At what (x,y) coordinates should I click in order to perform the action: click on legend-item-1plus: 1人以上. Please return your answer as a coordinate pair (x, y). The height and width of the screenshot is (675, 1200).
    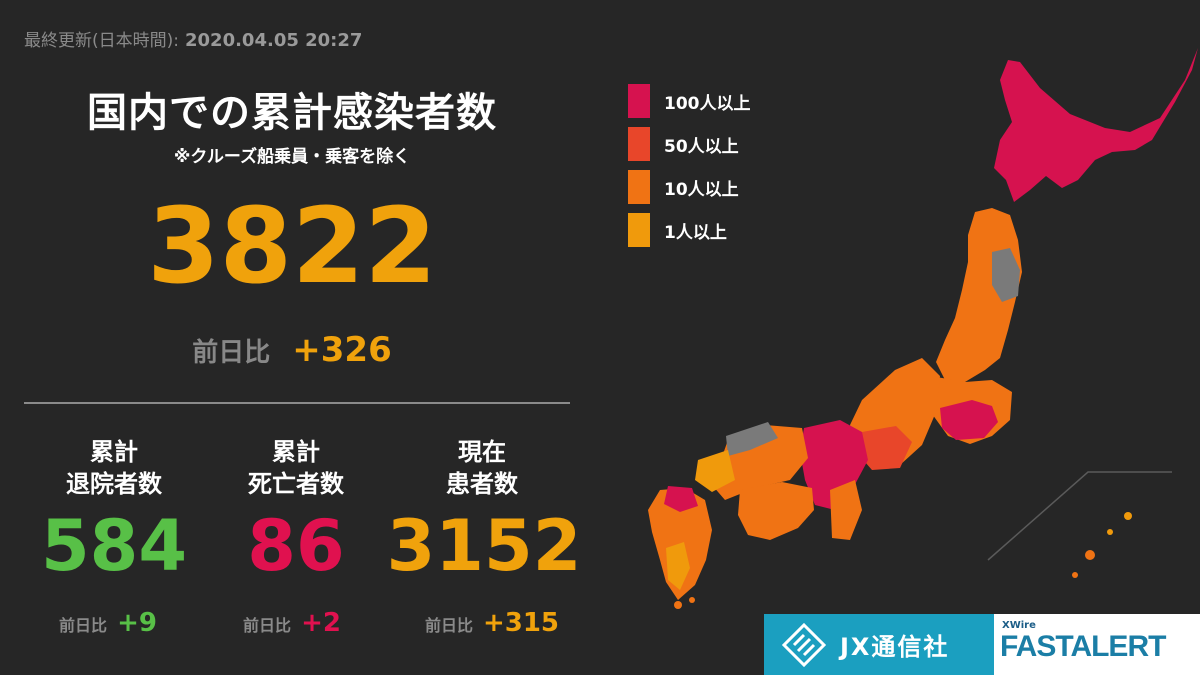
    Looking at the image, I should click on (677, 230).